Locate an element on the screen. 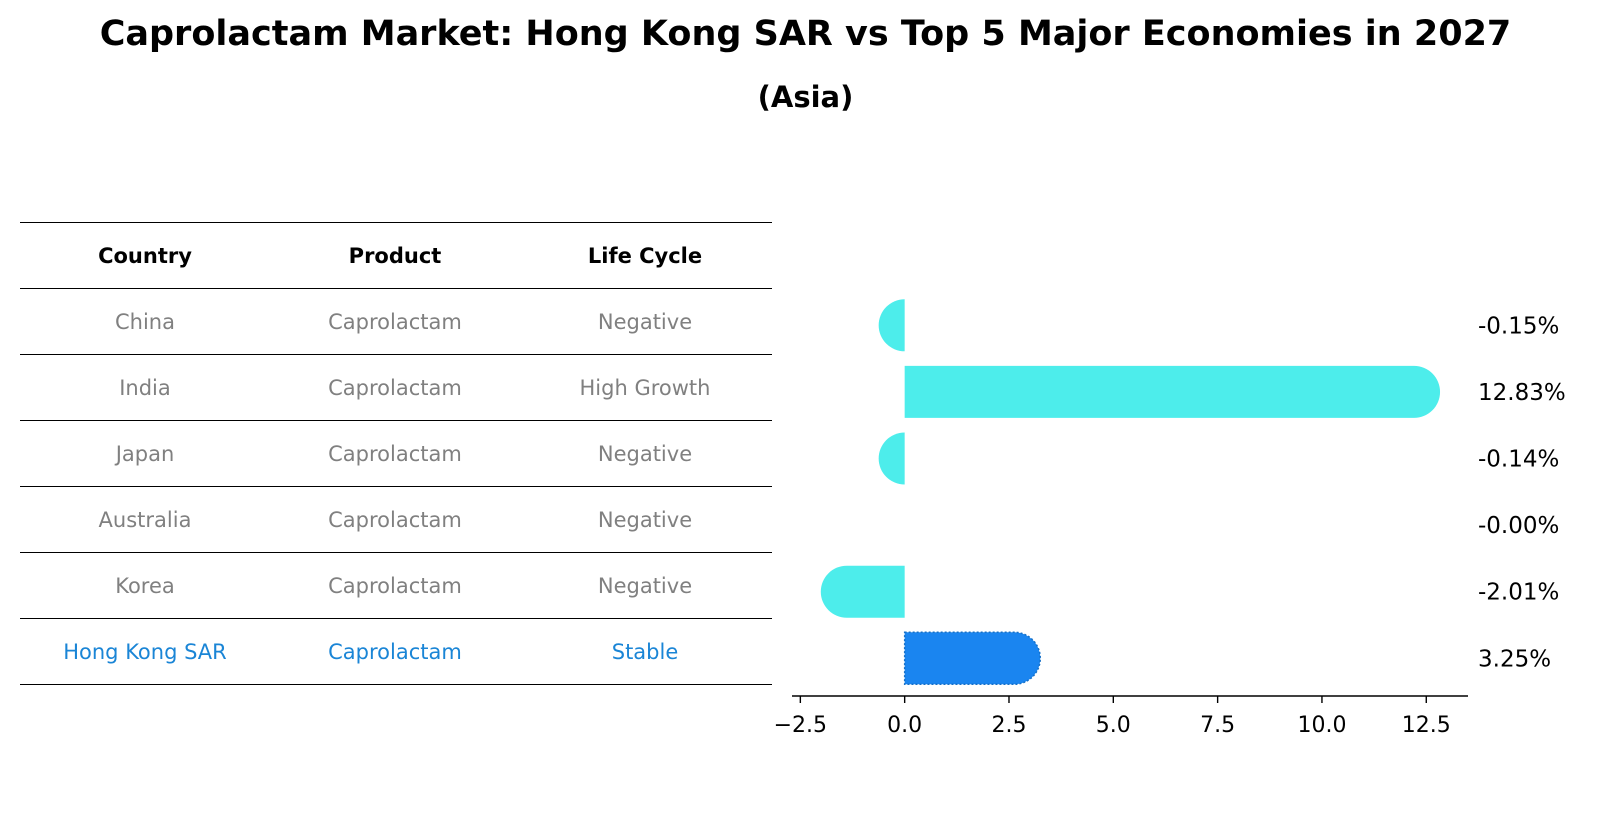 This screenshot has width=1611, height=823. x-tick-label: 7.5 is located at coordinates (1217, 725).